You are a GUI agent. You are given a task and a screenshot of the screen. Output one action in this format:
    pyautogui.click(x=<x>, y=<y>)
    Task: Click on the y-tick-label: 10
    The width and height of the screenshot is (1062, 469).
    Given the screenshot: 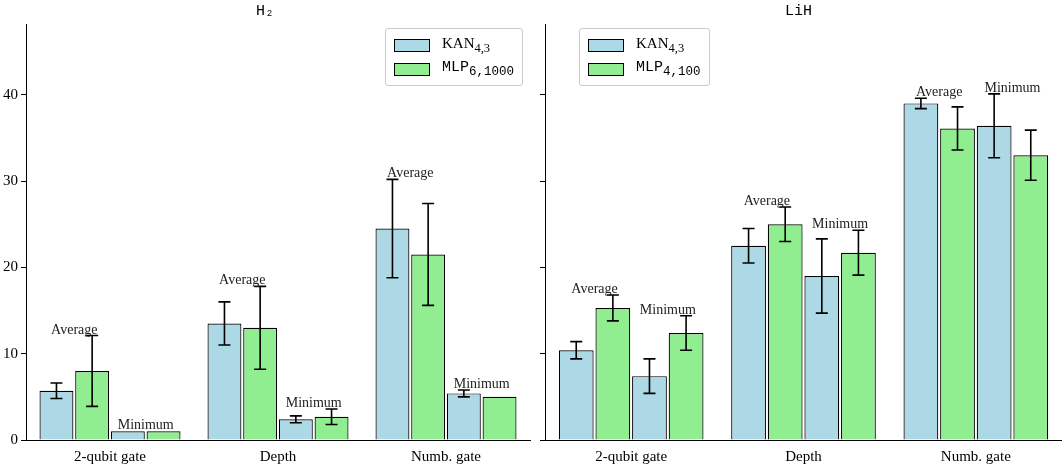 What is the action you would take?
    pyautogui.click(x=10, y=352)
    